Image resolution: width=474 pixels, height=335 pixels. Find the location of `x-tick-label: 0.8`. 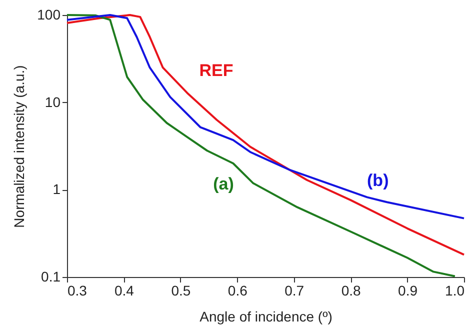

x-tick-label: 0.8 is located at coordinates (351, 290).